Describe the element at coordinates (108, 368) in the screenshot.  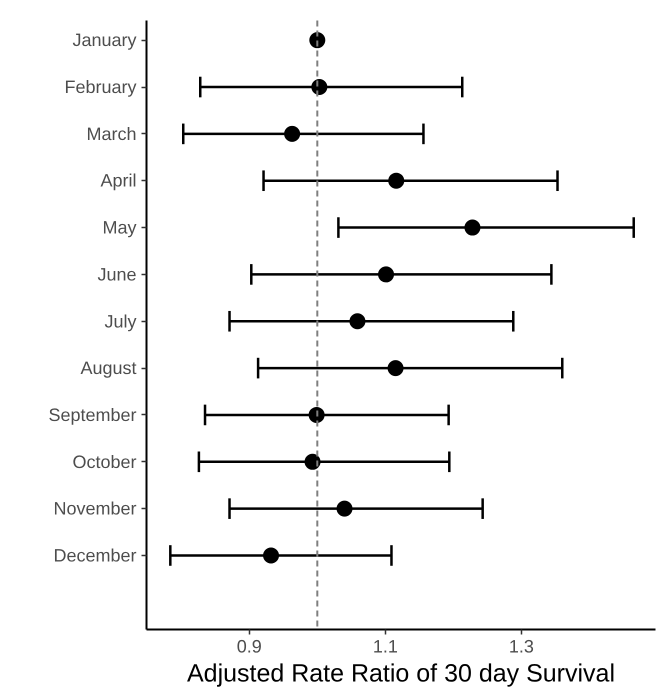
I see `y-tick-label: August` at that location.